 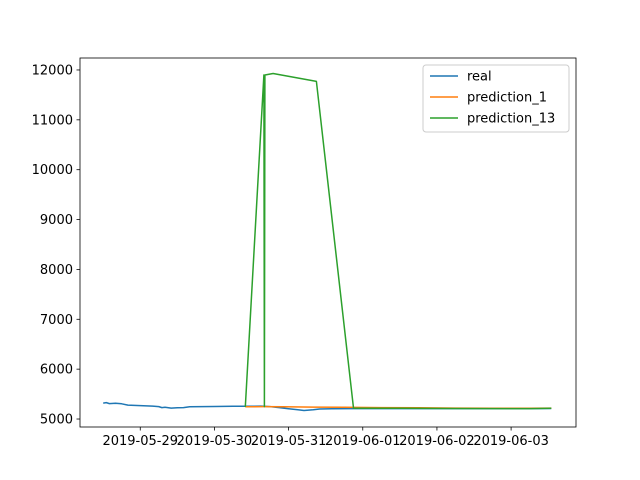 What do you see at coordinates (52, 170) in the screenshot?
I see `y-tick-label: 10000` at bounding box center [52, 170].